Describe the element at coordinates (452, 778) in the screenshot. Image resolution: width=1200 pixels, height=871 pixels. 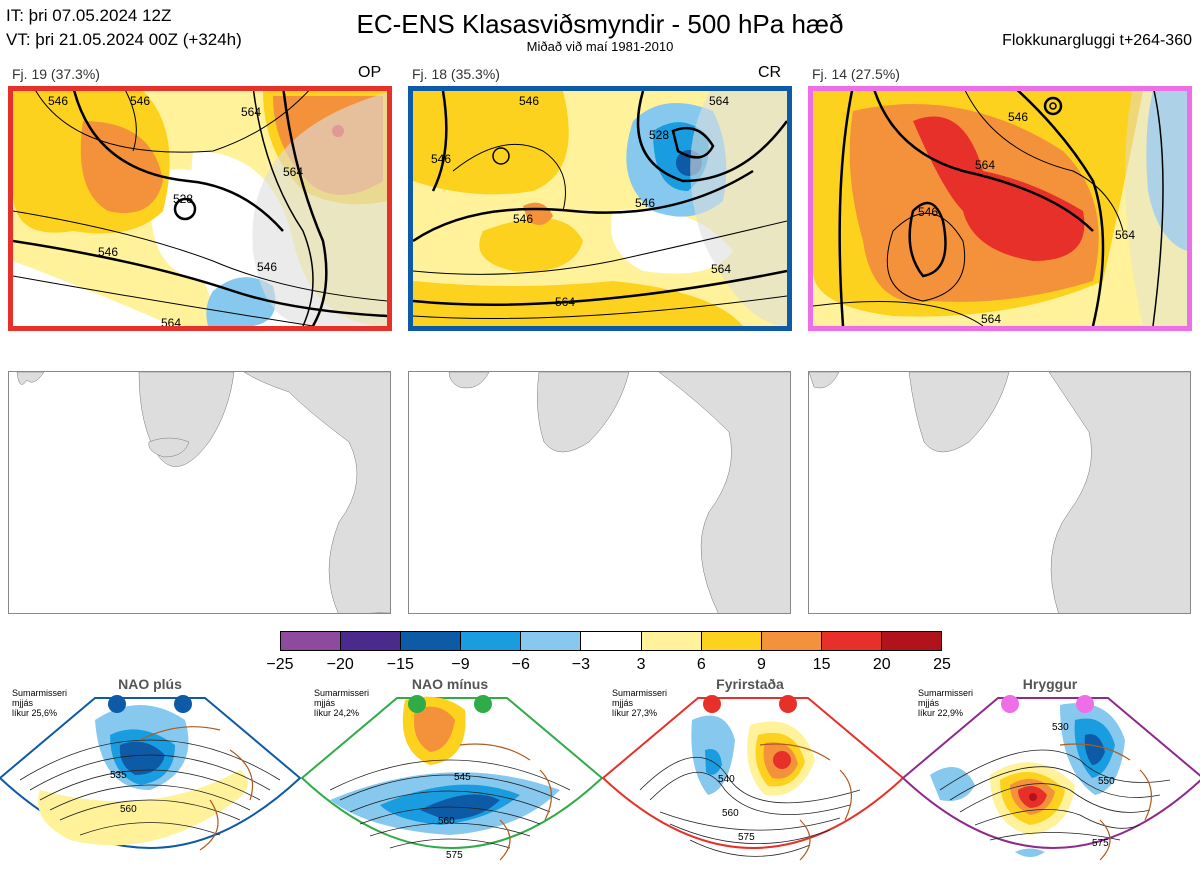
I see `regime-map-2: 545 560 575` at that location.